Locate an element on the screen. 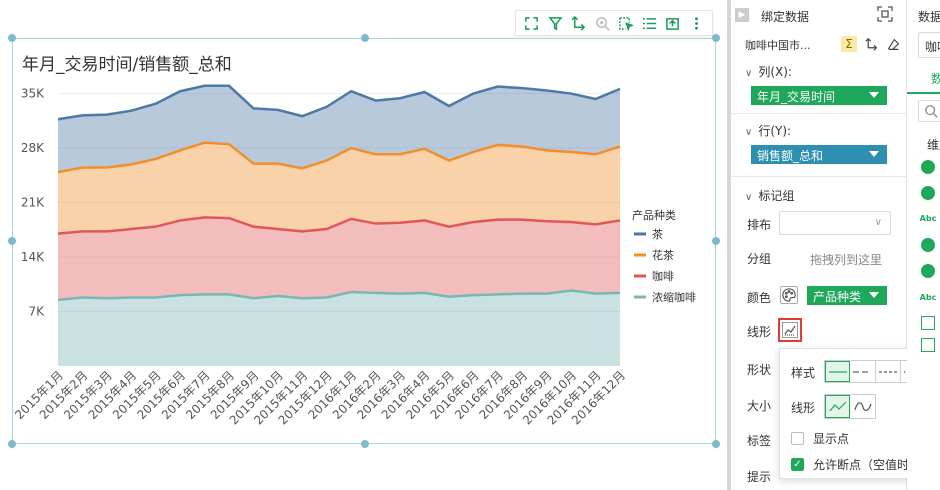  rows-section-label: ∨ 行(Y): is located at coordinates (768, 130).